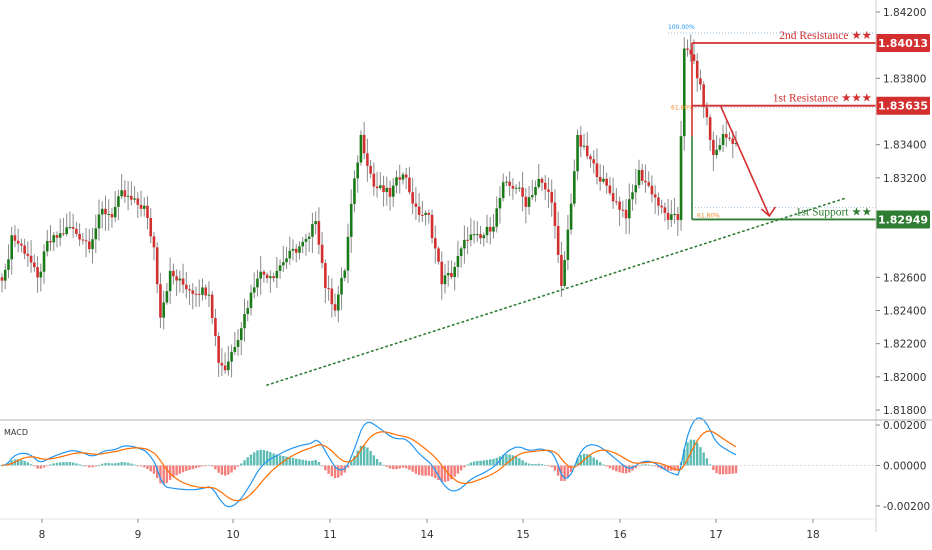 The height and width of the screenshot is (550, 932). I want to click on price-tick-label: 1.83400, so click(904, 146).